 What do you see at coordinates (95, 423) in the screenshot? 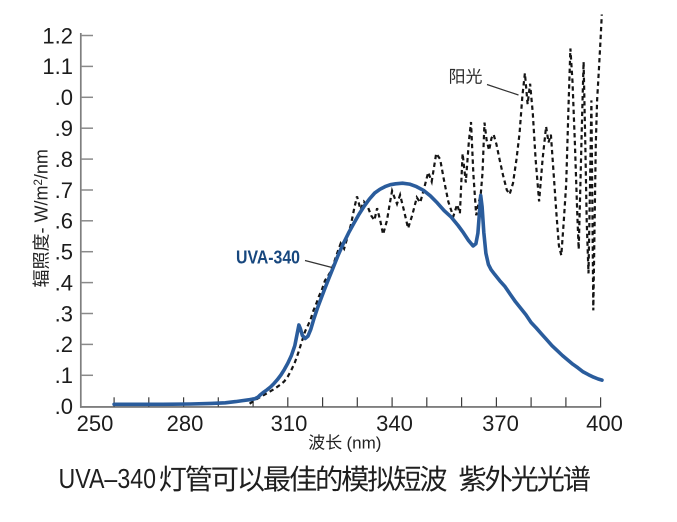
I see `svg-text: 250` at bounding box center [95, 423].